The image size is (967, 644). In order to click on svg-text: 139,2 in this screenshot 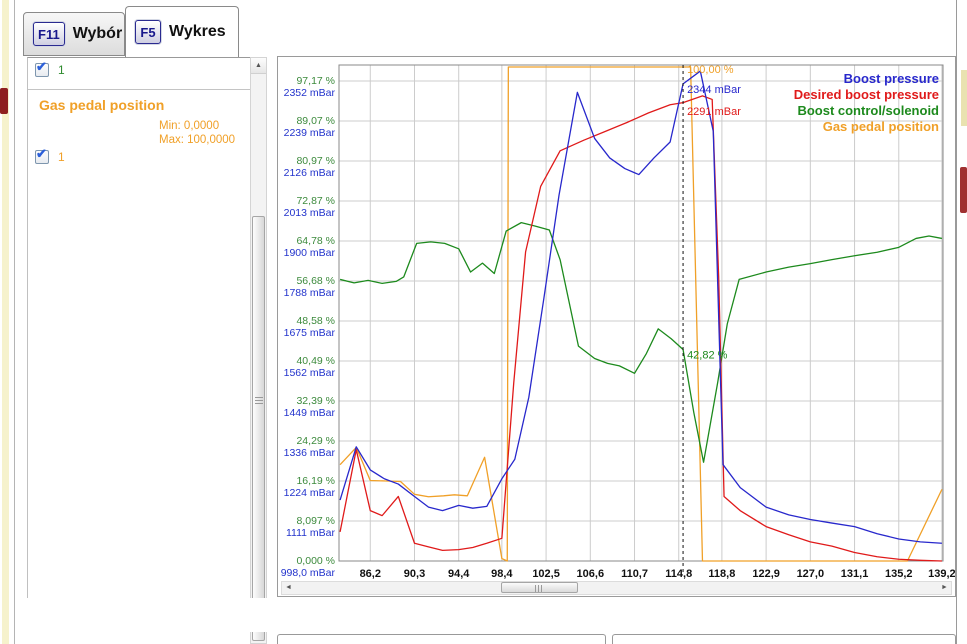, I will do `click(941, 574)`.